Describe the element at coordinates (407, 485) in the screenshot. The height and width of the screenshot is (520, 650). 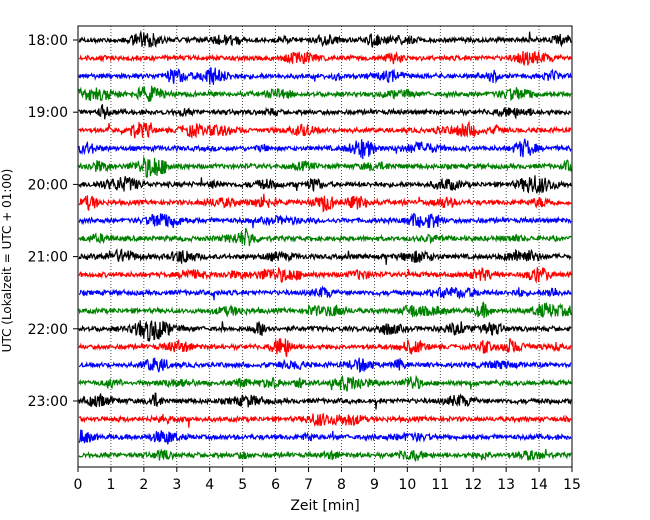
I see `x-tick-label: 10` at that location.